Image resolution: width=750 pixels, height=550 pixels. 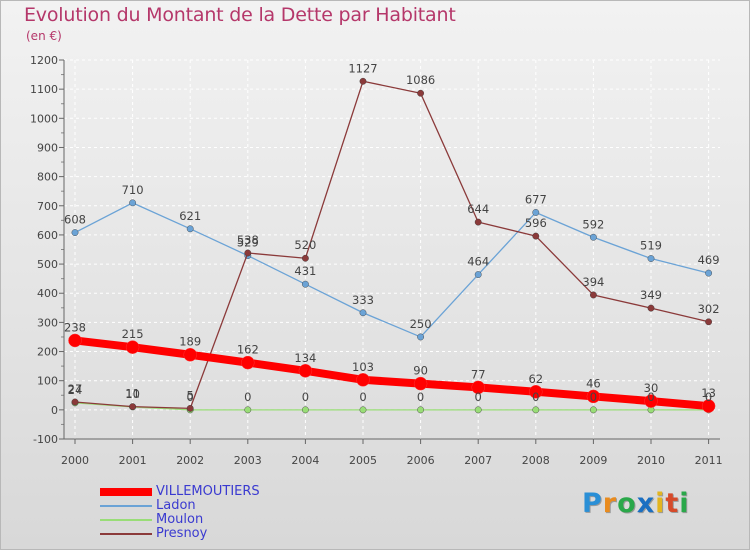 What do you see at coordinates (176, 505) in the screenshot?
I see `legend-label-ladon: Ladon` at bounding box center [176, 505].